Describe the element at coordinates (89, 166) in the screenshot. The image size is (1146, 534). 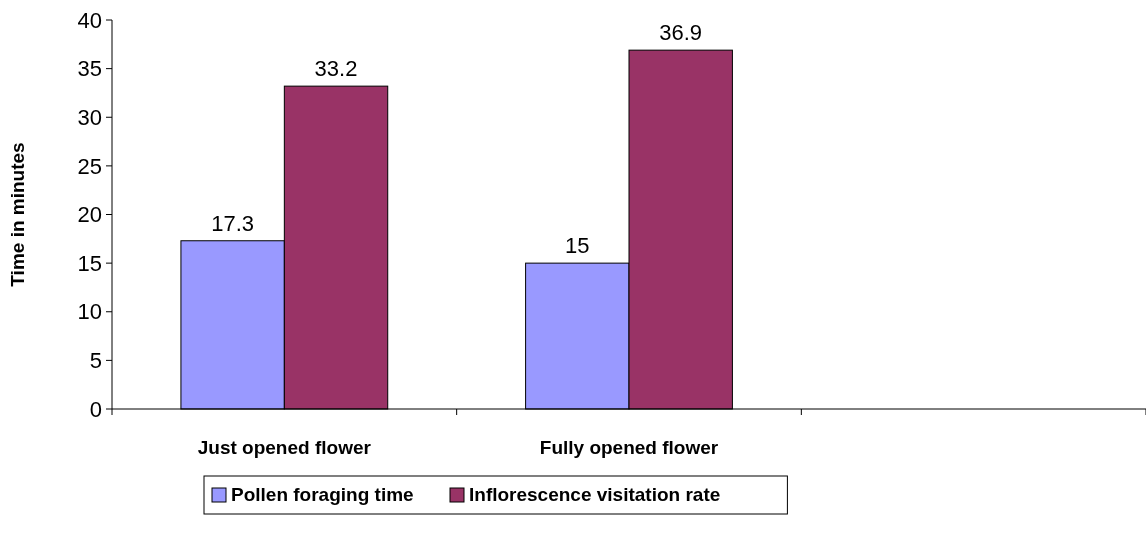
I see `y-tick-label: 25` at that location.